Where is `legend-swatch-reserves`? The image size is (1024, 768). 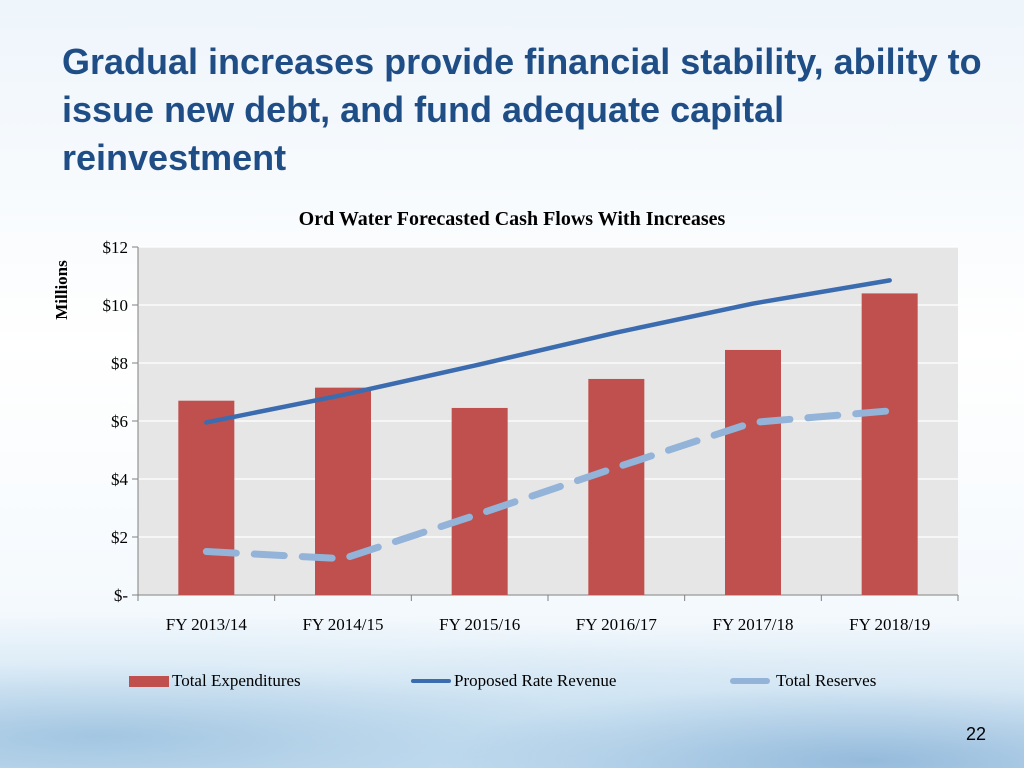
legend-swatch-reserves is located at coordinates (750, 681).